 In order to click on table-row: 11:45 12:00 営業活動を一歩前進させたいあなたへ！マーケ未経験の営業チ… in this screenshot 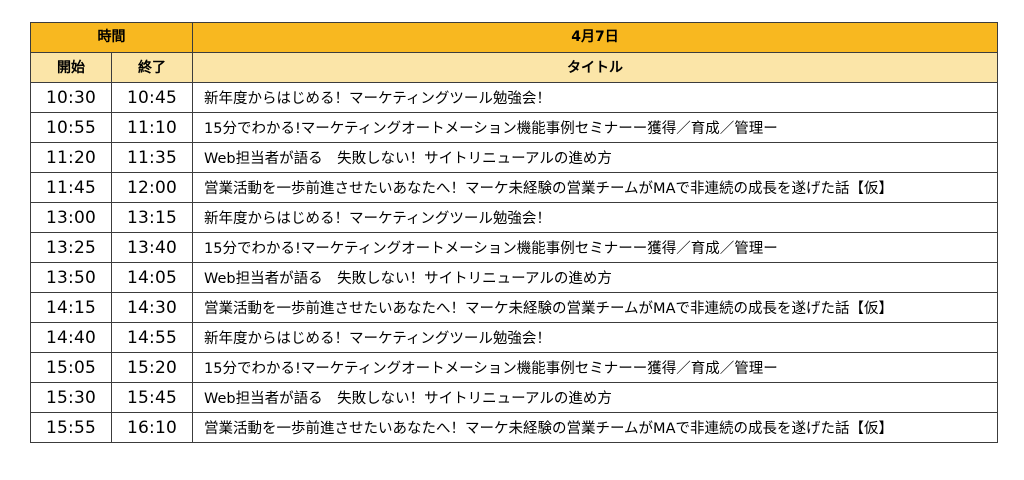, I will do `click(514, 187)`.